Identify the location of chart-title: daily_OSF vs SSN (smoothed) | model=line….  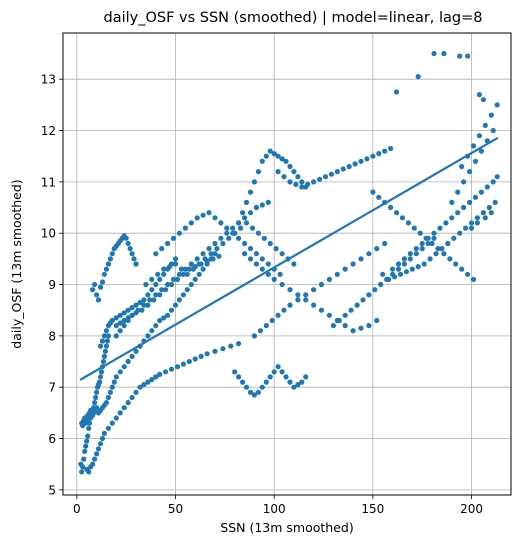
(292, 18).